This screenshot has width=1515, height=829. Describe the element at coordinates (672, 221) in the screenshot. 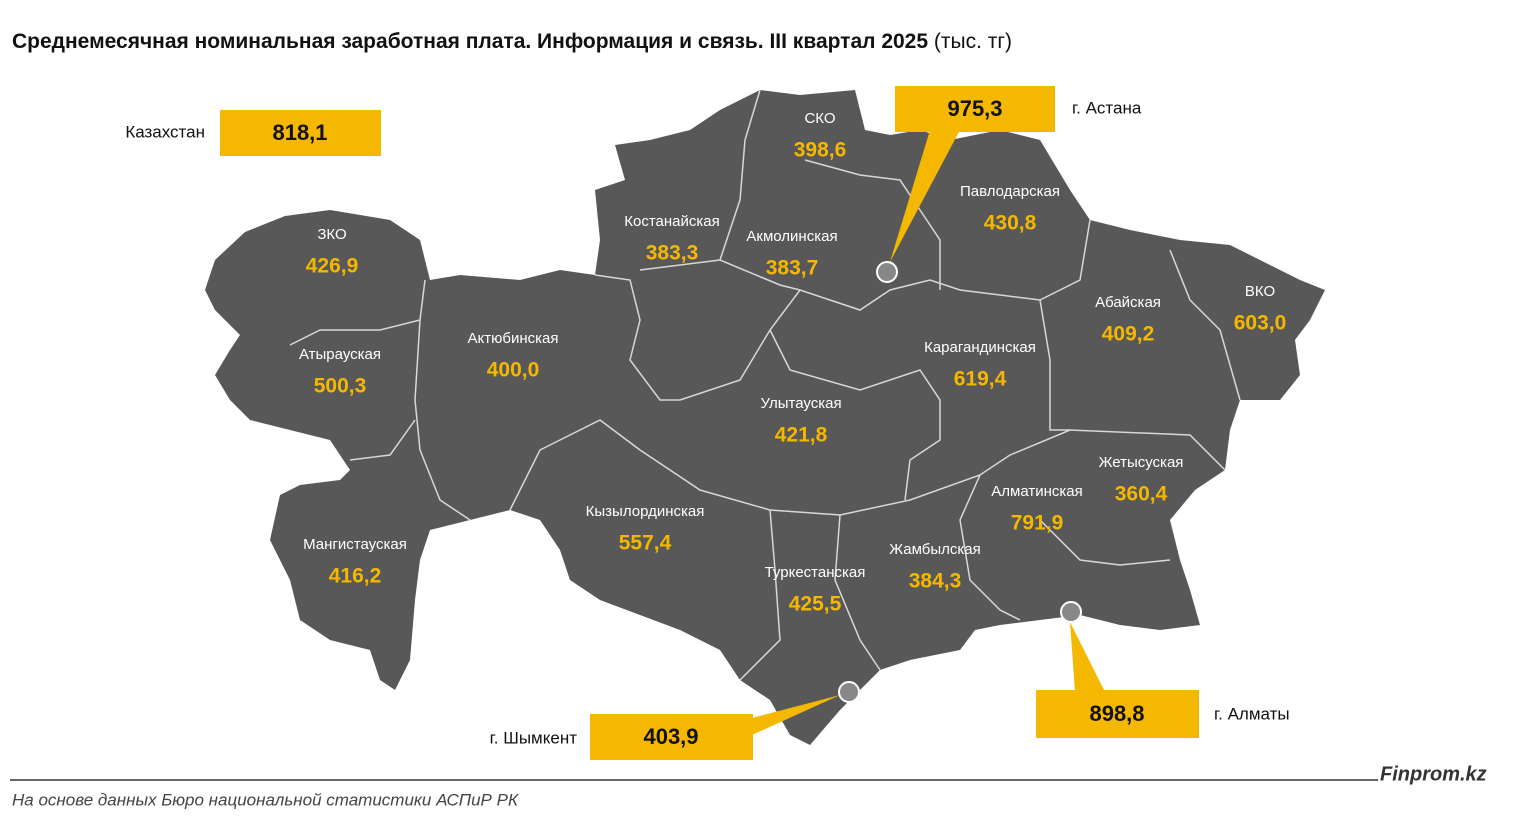

I see `region-name: Костанайская` at that location.